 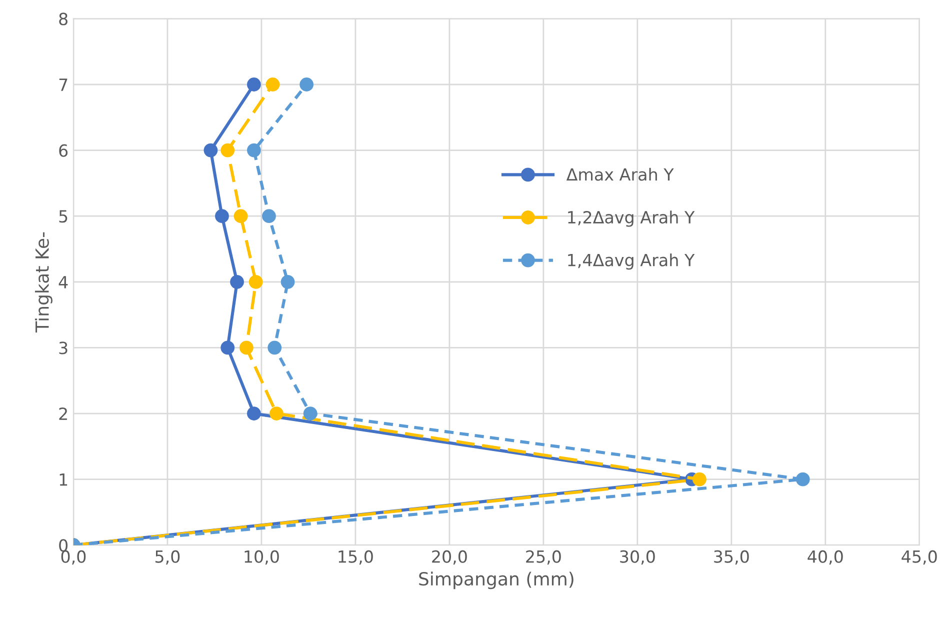 What do you see at coordinates (825, 557) in the screenshot?
I see `x-tick-label: 40,0` at bounding box center [825, 557].